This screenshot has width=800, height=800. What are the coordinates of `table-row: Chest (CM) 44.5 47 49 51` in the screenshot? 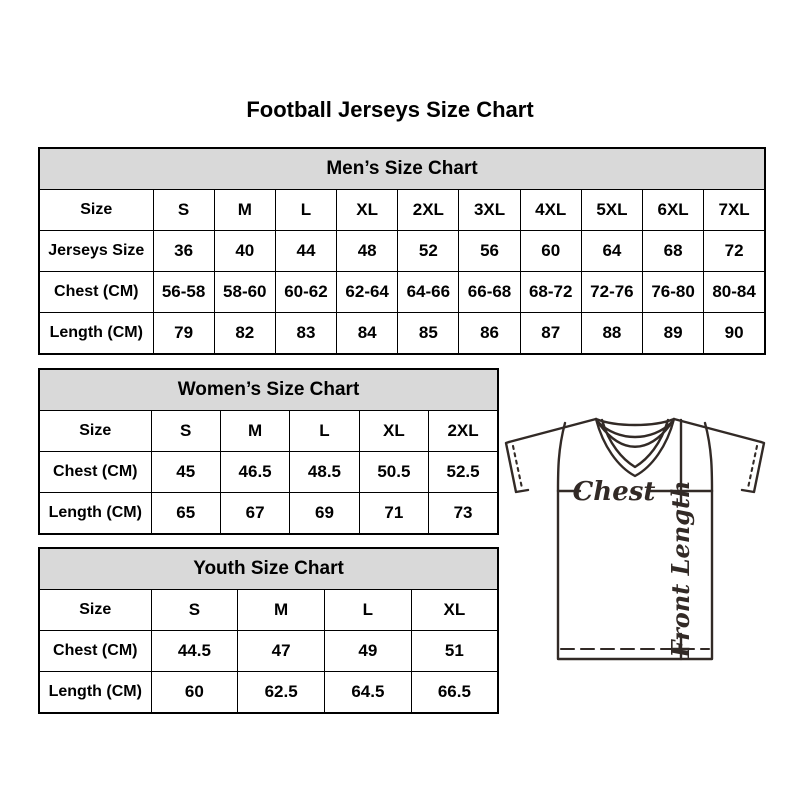 It's located at (268, 651).